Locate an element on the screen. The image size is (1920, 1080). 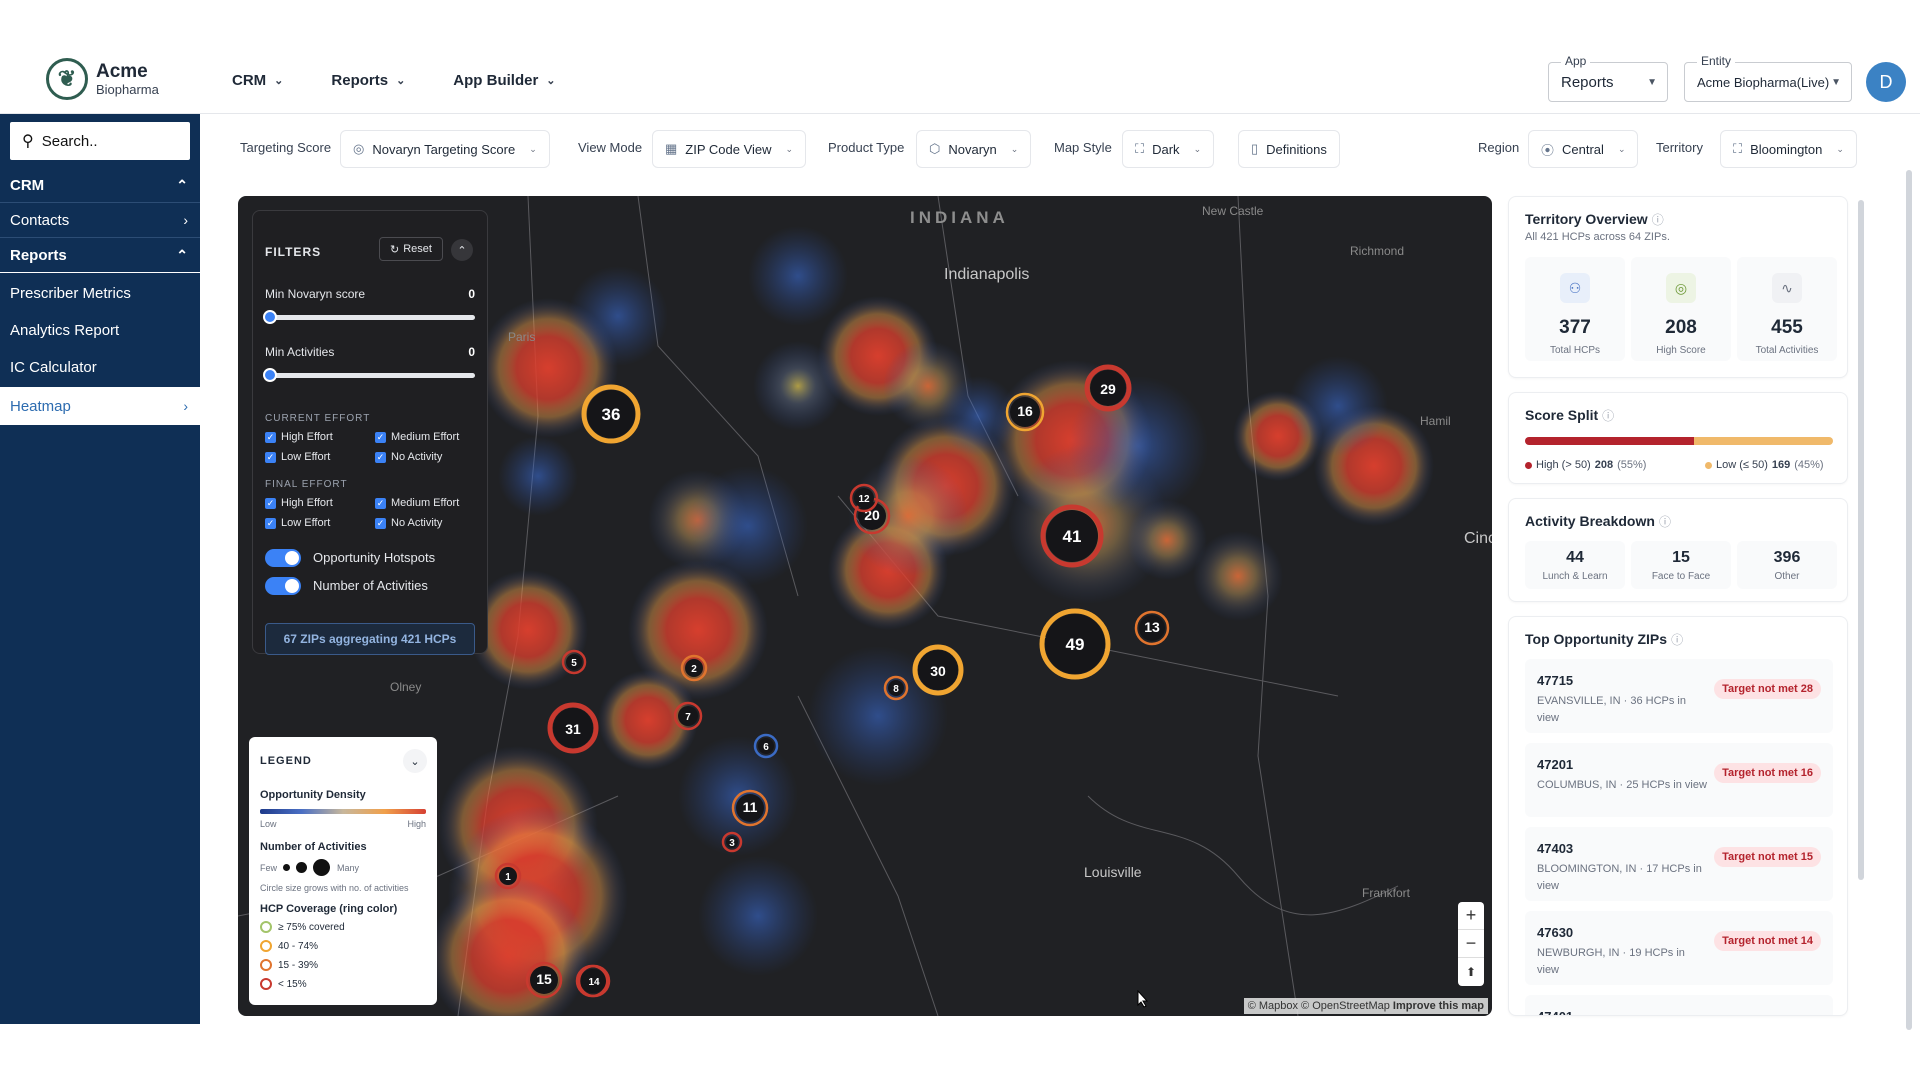
current-high-effort-checkbox: ✓ High Effort is located at coordinates (299, 437).